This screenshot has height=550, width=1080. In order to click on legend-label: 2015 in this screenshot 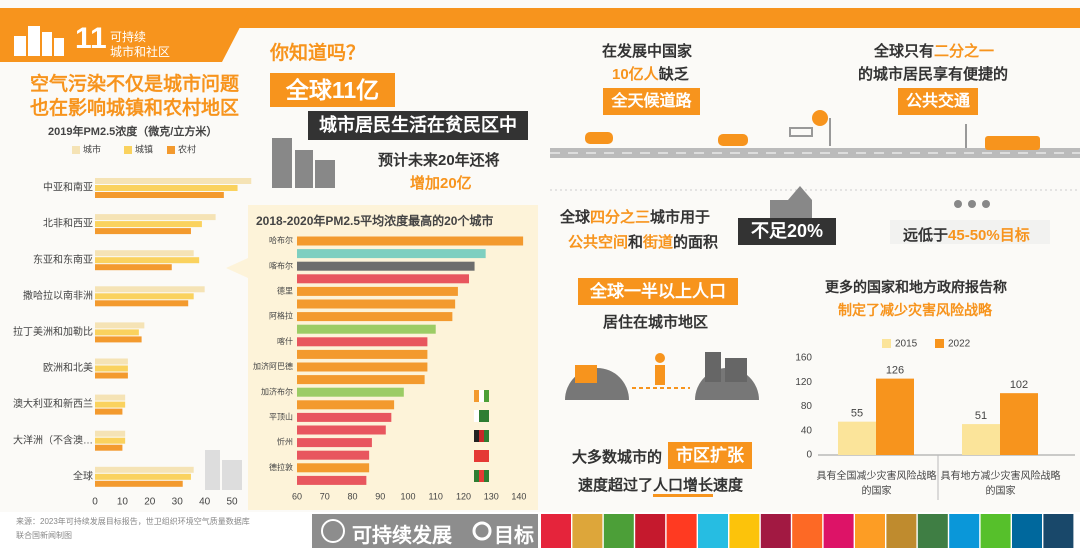, I will do `click(906, 344)`.